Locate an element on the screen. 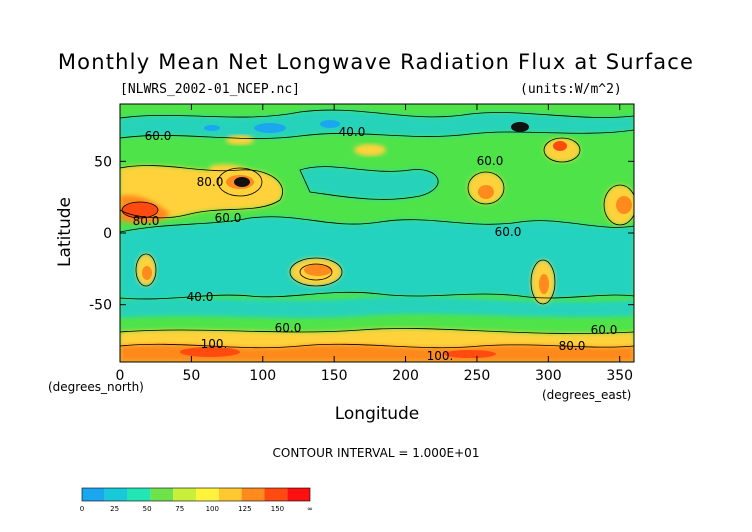 The height and width of the screenshot is (532, 752). colorbar-tick-label: 25 is located at coordinates (114, 509).